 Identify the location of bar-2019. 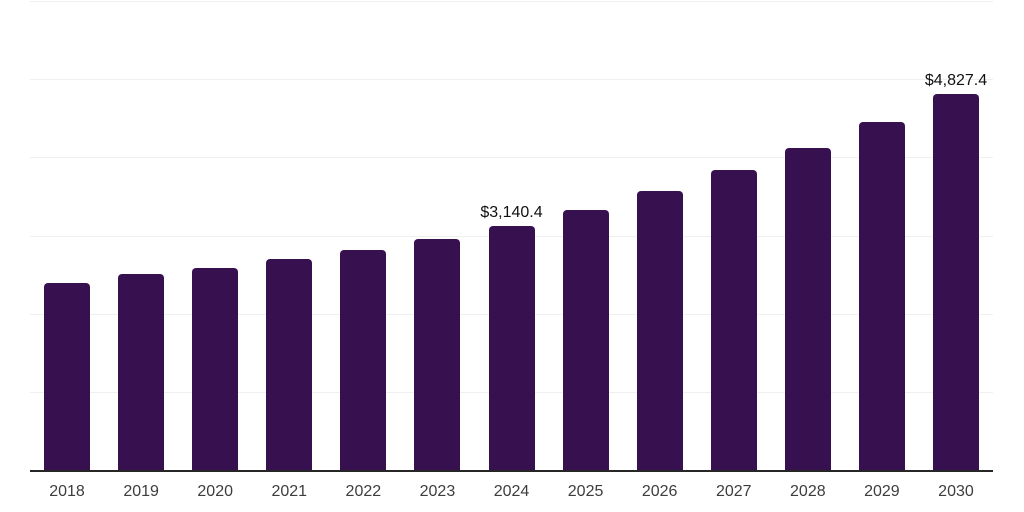
(141, 372).